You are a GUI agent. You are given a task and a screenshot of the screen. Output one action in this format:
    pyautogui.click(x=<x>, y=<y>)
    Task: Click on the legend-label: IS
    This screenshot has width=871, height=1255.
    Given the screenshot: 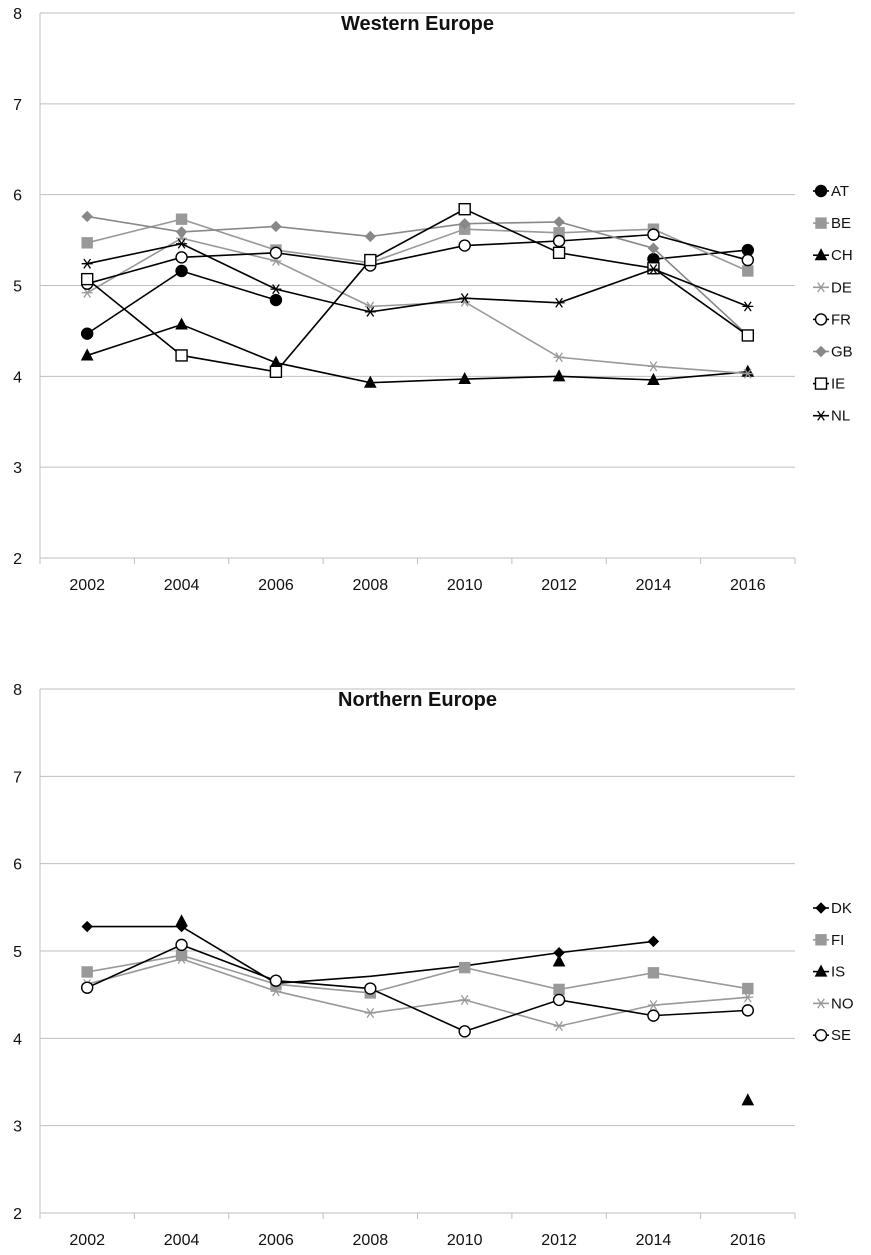 What is the action you would take?
    pyautogui.click(x=838, y=972)
    